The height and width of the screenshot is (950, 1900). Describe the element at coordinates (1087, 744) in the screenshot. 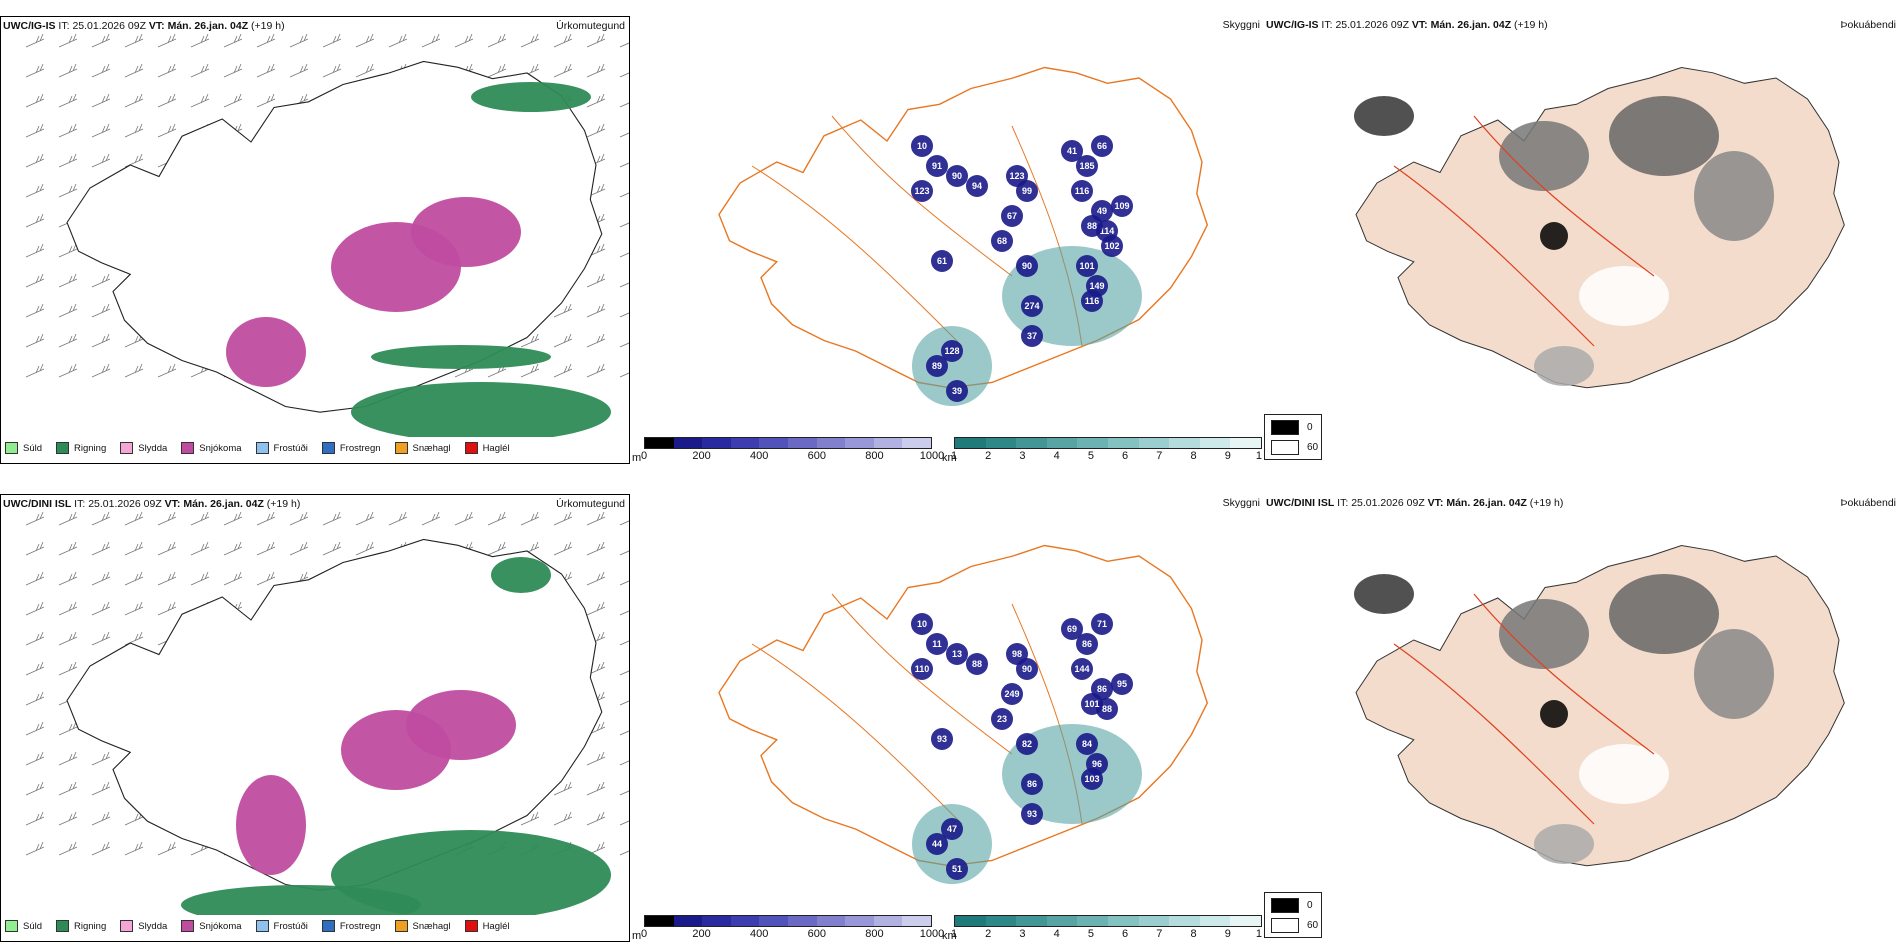

I see `visibility-value: 84` at that location.